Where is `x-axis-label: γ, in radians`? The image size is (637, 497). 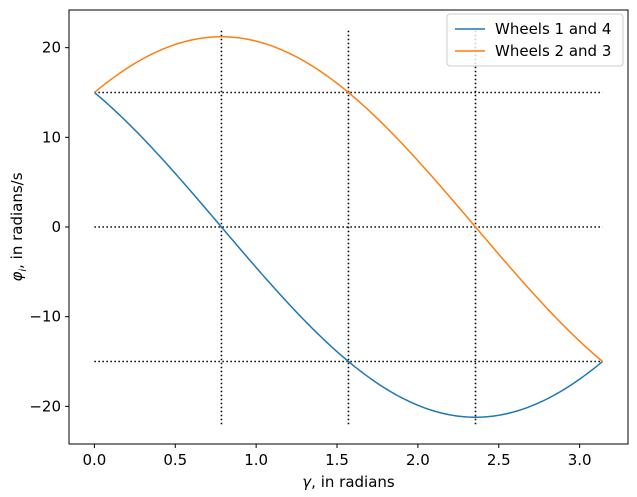 x-axis-label: γ, in radians is located at coordinates (348, 482).